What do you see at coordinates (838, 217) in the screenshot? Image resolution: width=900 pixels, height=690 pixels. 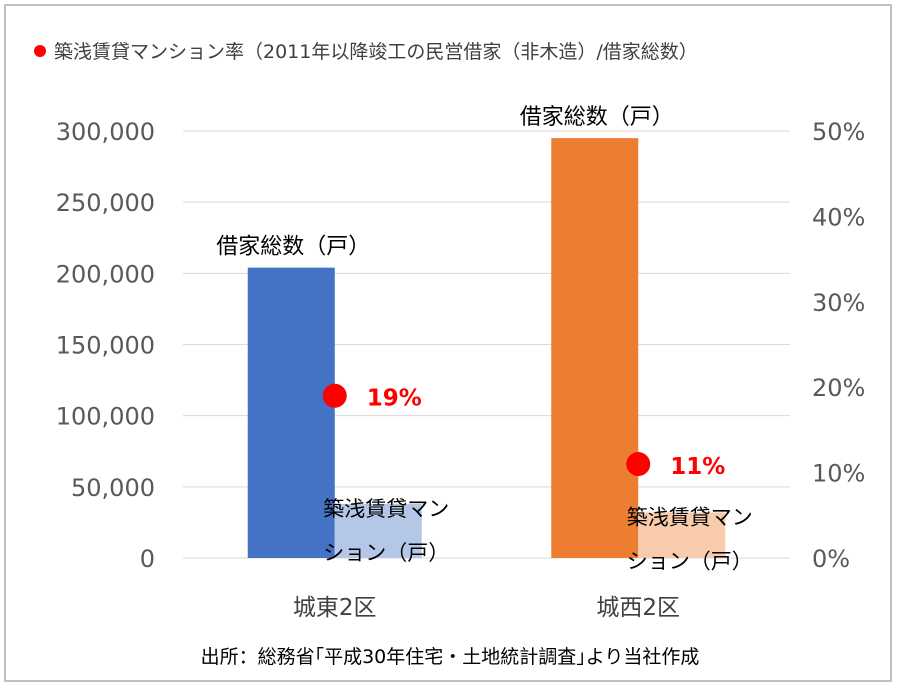 I see `y-right-tick-label: 40%` at bounding box center [838, 217].